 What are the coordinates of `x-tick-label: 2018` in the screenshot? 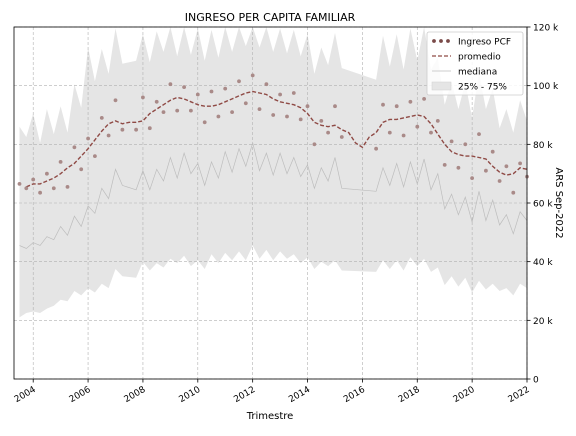 It's located at (409, 395).